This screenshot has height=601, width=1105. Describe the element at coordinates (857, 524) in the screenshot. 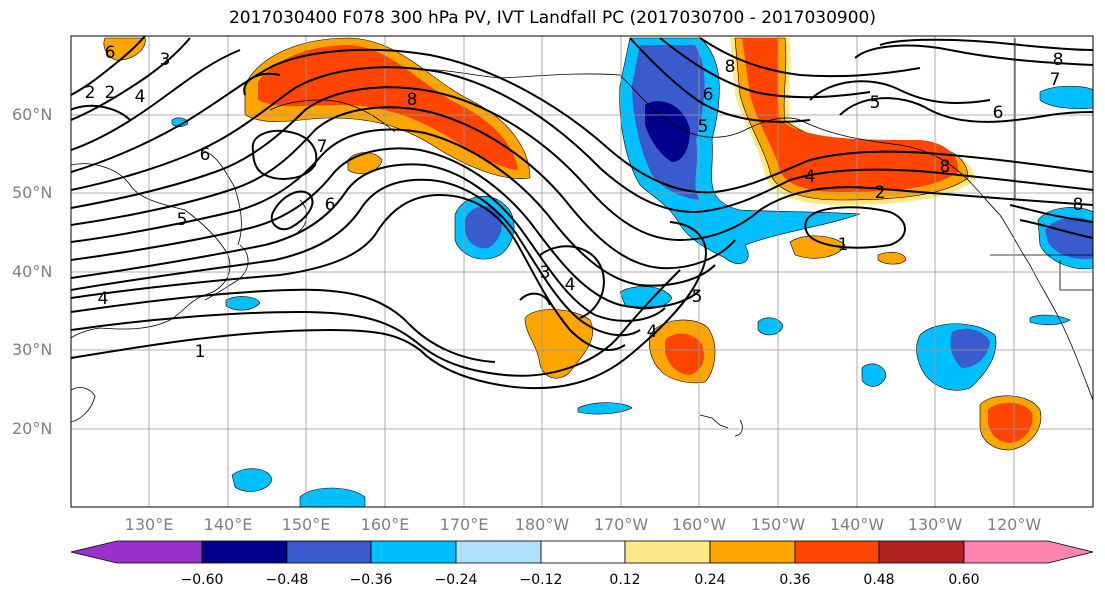

I see `lon-label: 140°W` at that location.